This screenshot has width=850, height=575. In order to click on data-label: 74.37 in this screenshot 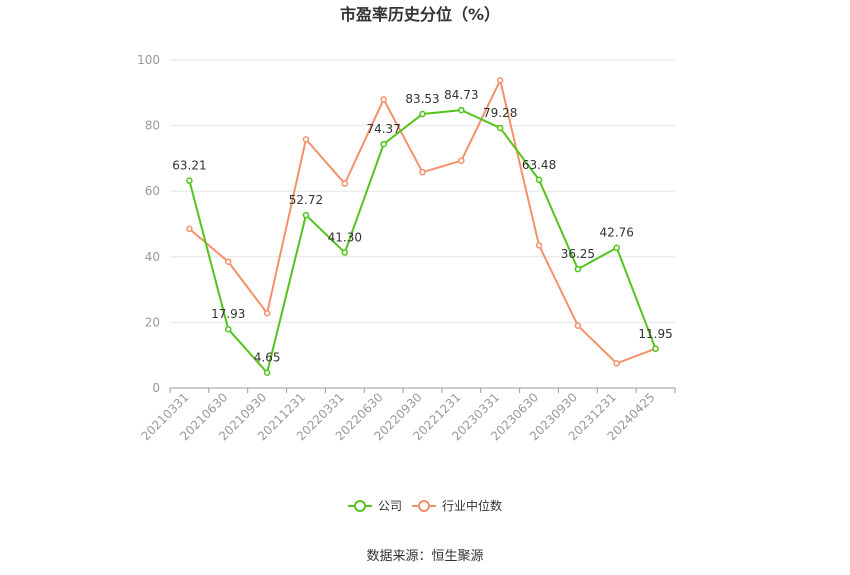, I will do `click(383, 129)`.